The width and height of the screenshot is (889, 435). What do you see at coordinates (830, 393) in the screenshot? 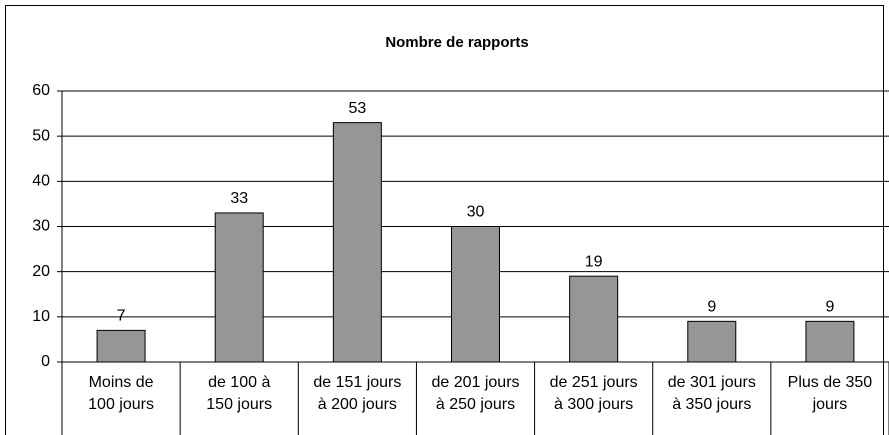
I see `x-tick-label: Plus de 350 jours` at bounding box center [830, 393].